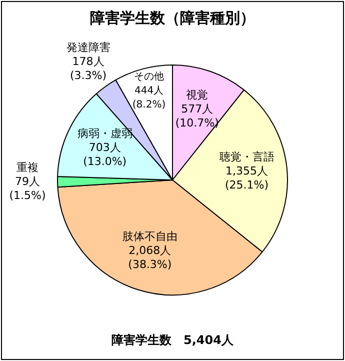 The height and width of the screenshot is (361, 345). Describe the element at coordinates (150, 258) in the screenshot. I see `data-label: 2,068人 (38.3%)` at that location.